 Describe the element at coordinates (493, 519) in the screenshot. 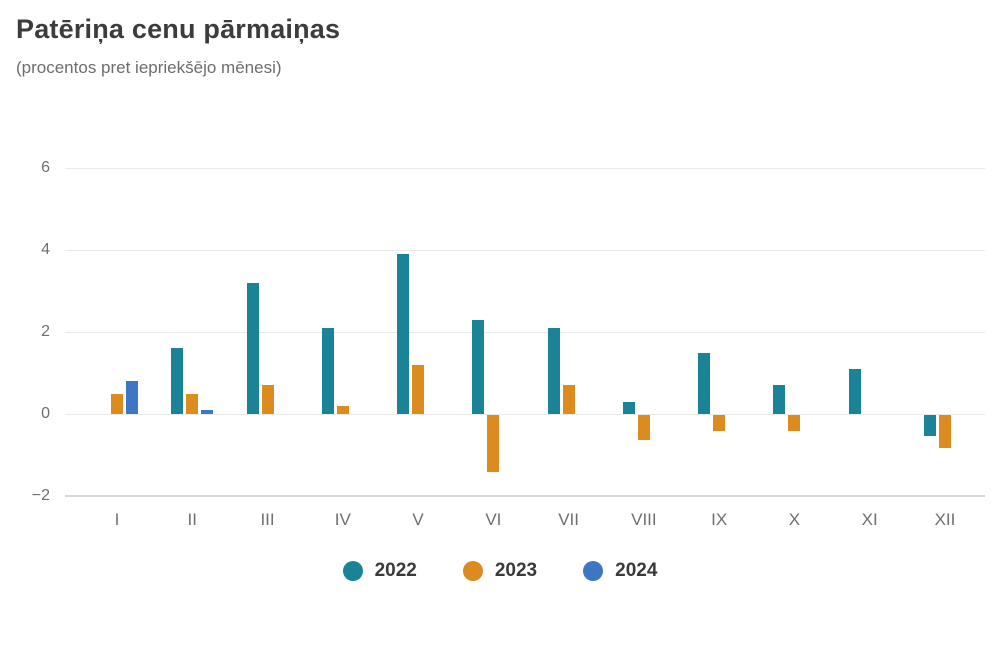

I see `x-axis-tick-label-VI: VI` at that location.